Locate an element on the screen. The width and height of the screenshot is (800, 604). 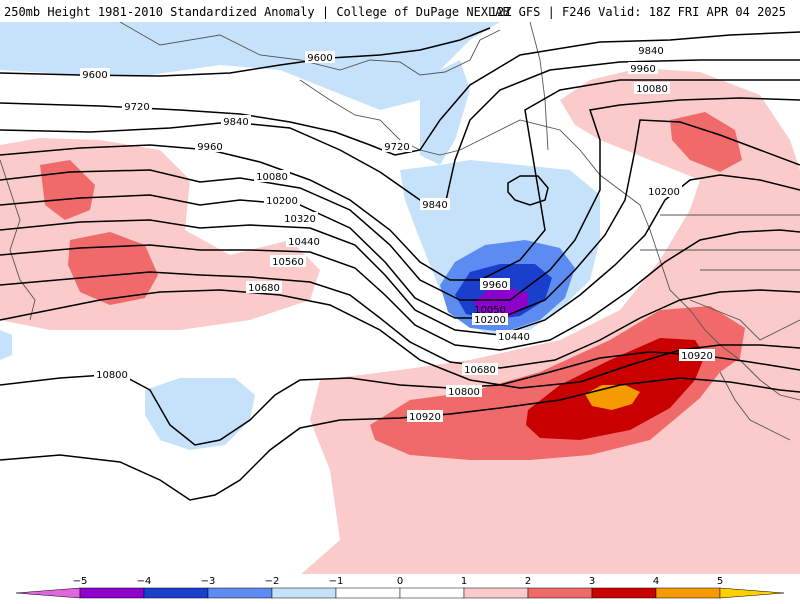
contour-label-10320: 10320 is located at coordinates (300, 218).